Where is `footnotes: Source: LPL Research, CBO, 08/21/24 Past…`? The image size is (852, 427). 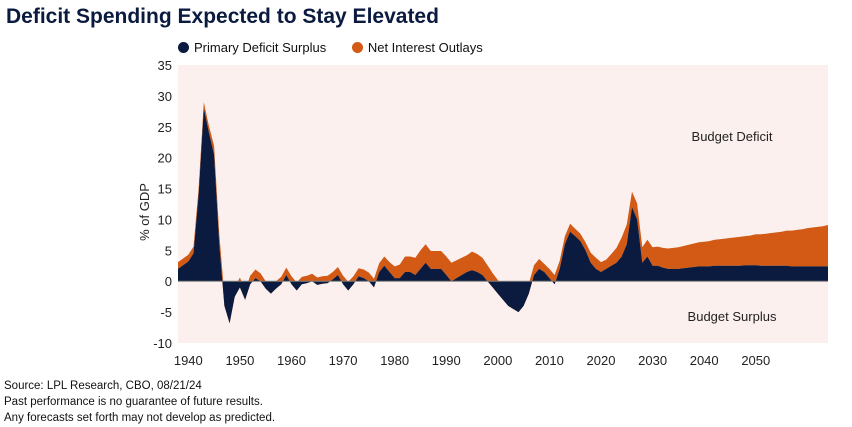 footnotes: Source: LPL Research, CBO, 08/21/24 Past… is located at coordinates (139, 402).